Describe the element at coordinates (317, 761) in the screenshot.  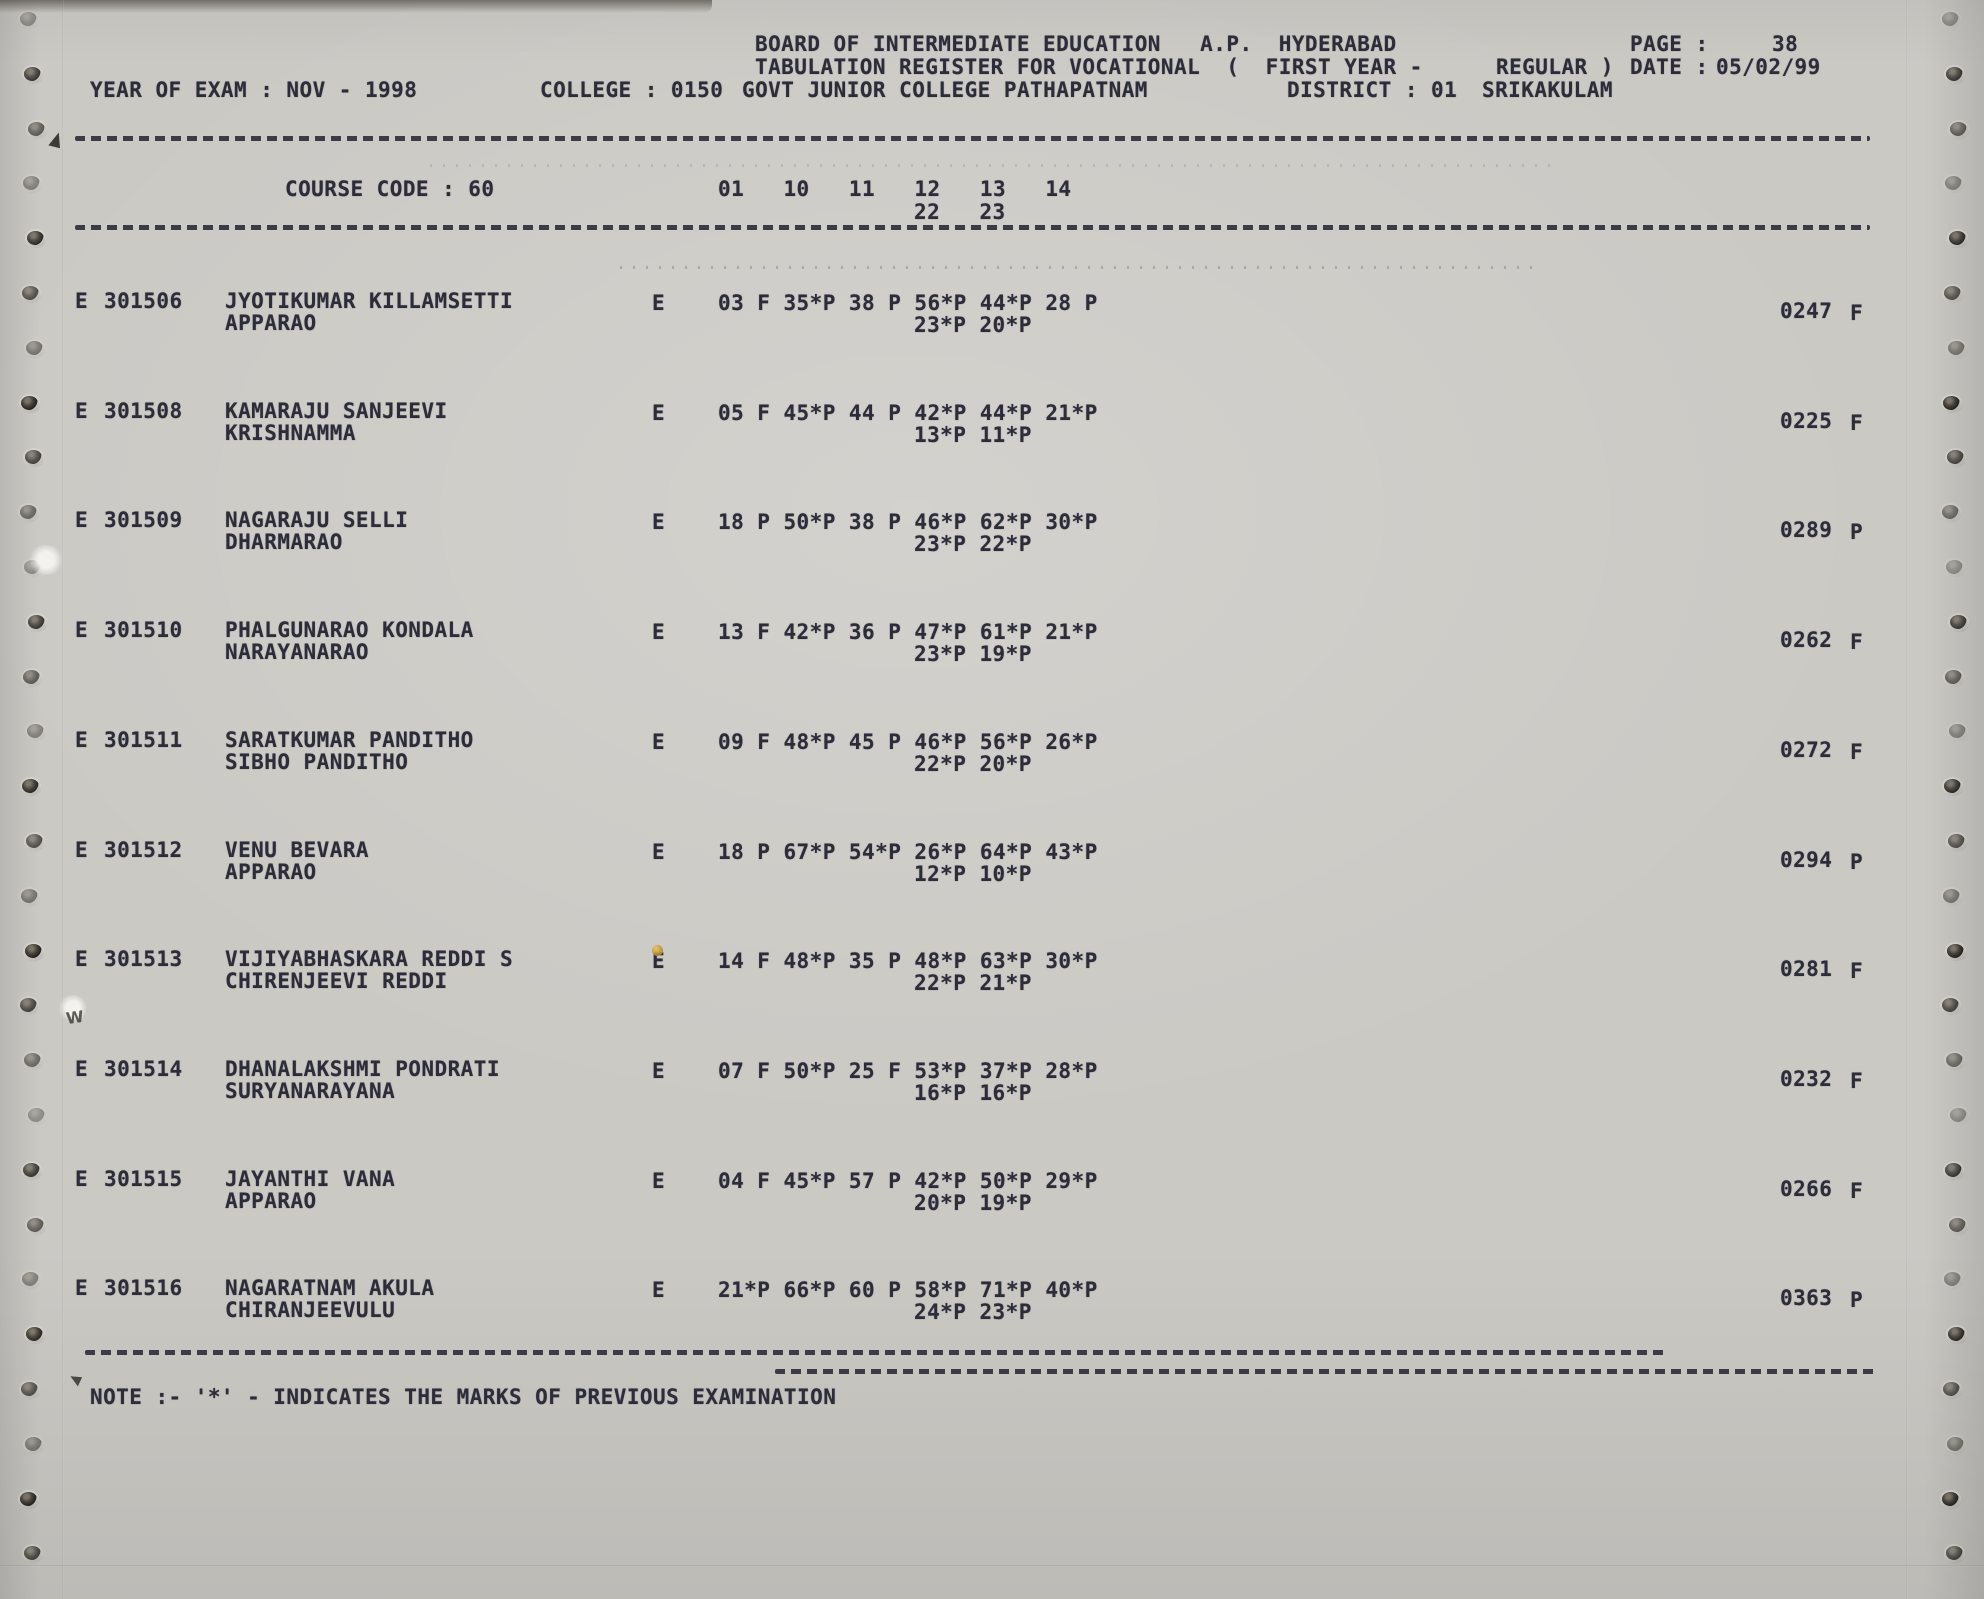
I see `parent-name: SIBHO PANDITHO` at that location.